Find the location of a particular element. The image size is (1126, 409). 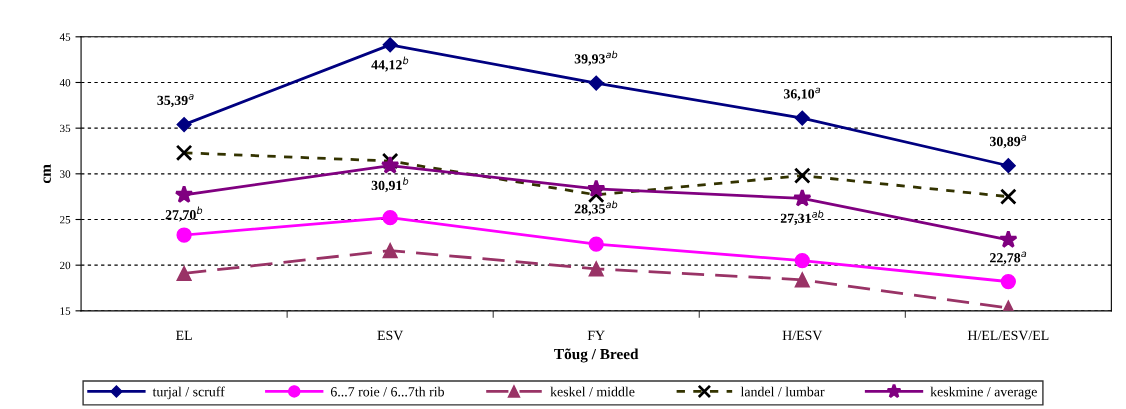

x-tick-label: ESV is located at coordinates (390, 335).